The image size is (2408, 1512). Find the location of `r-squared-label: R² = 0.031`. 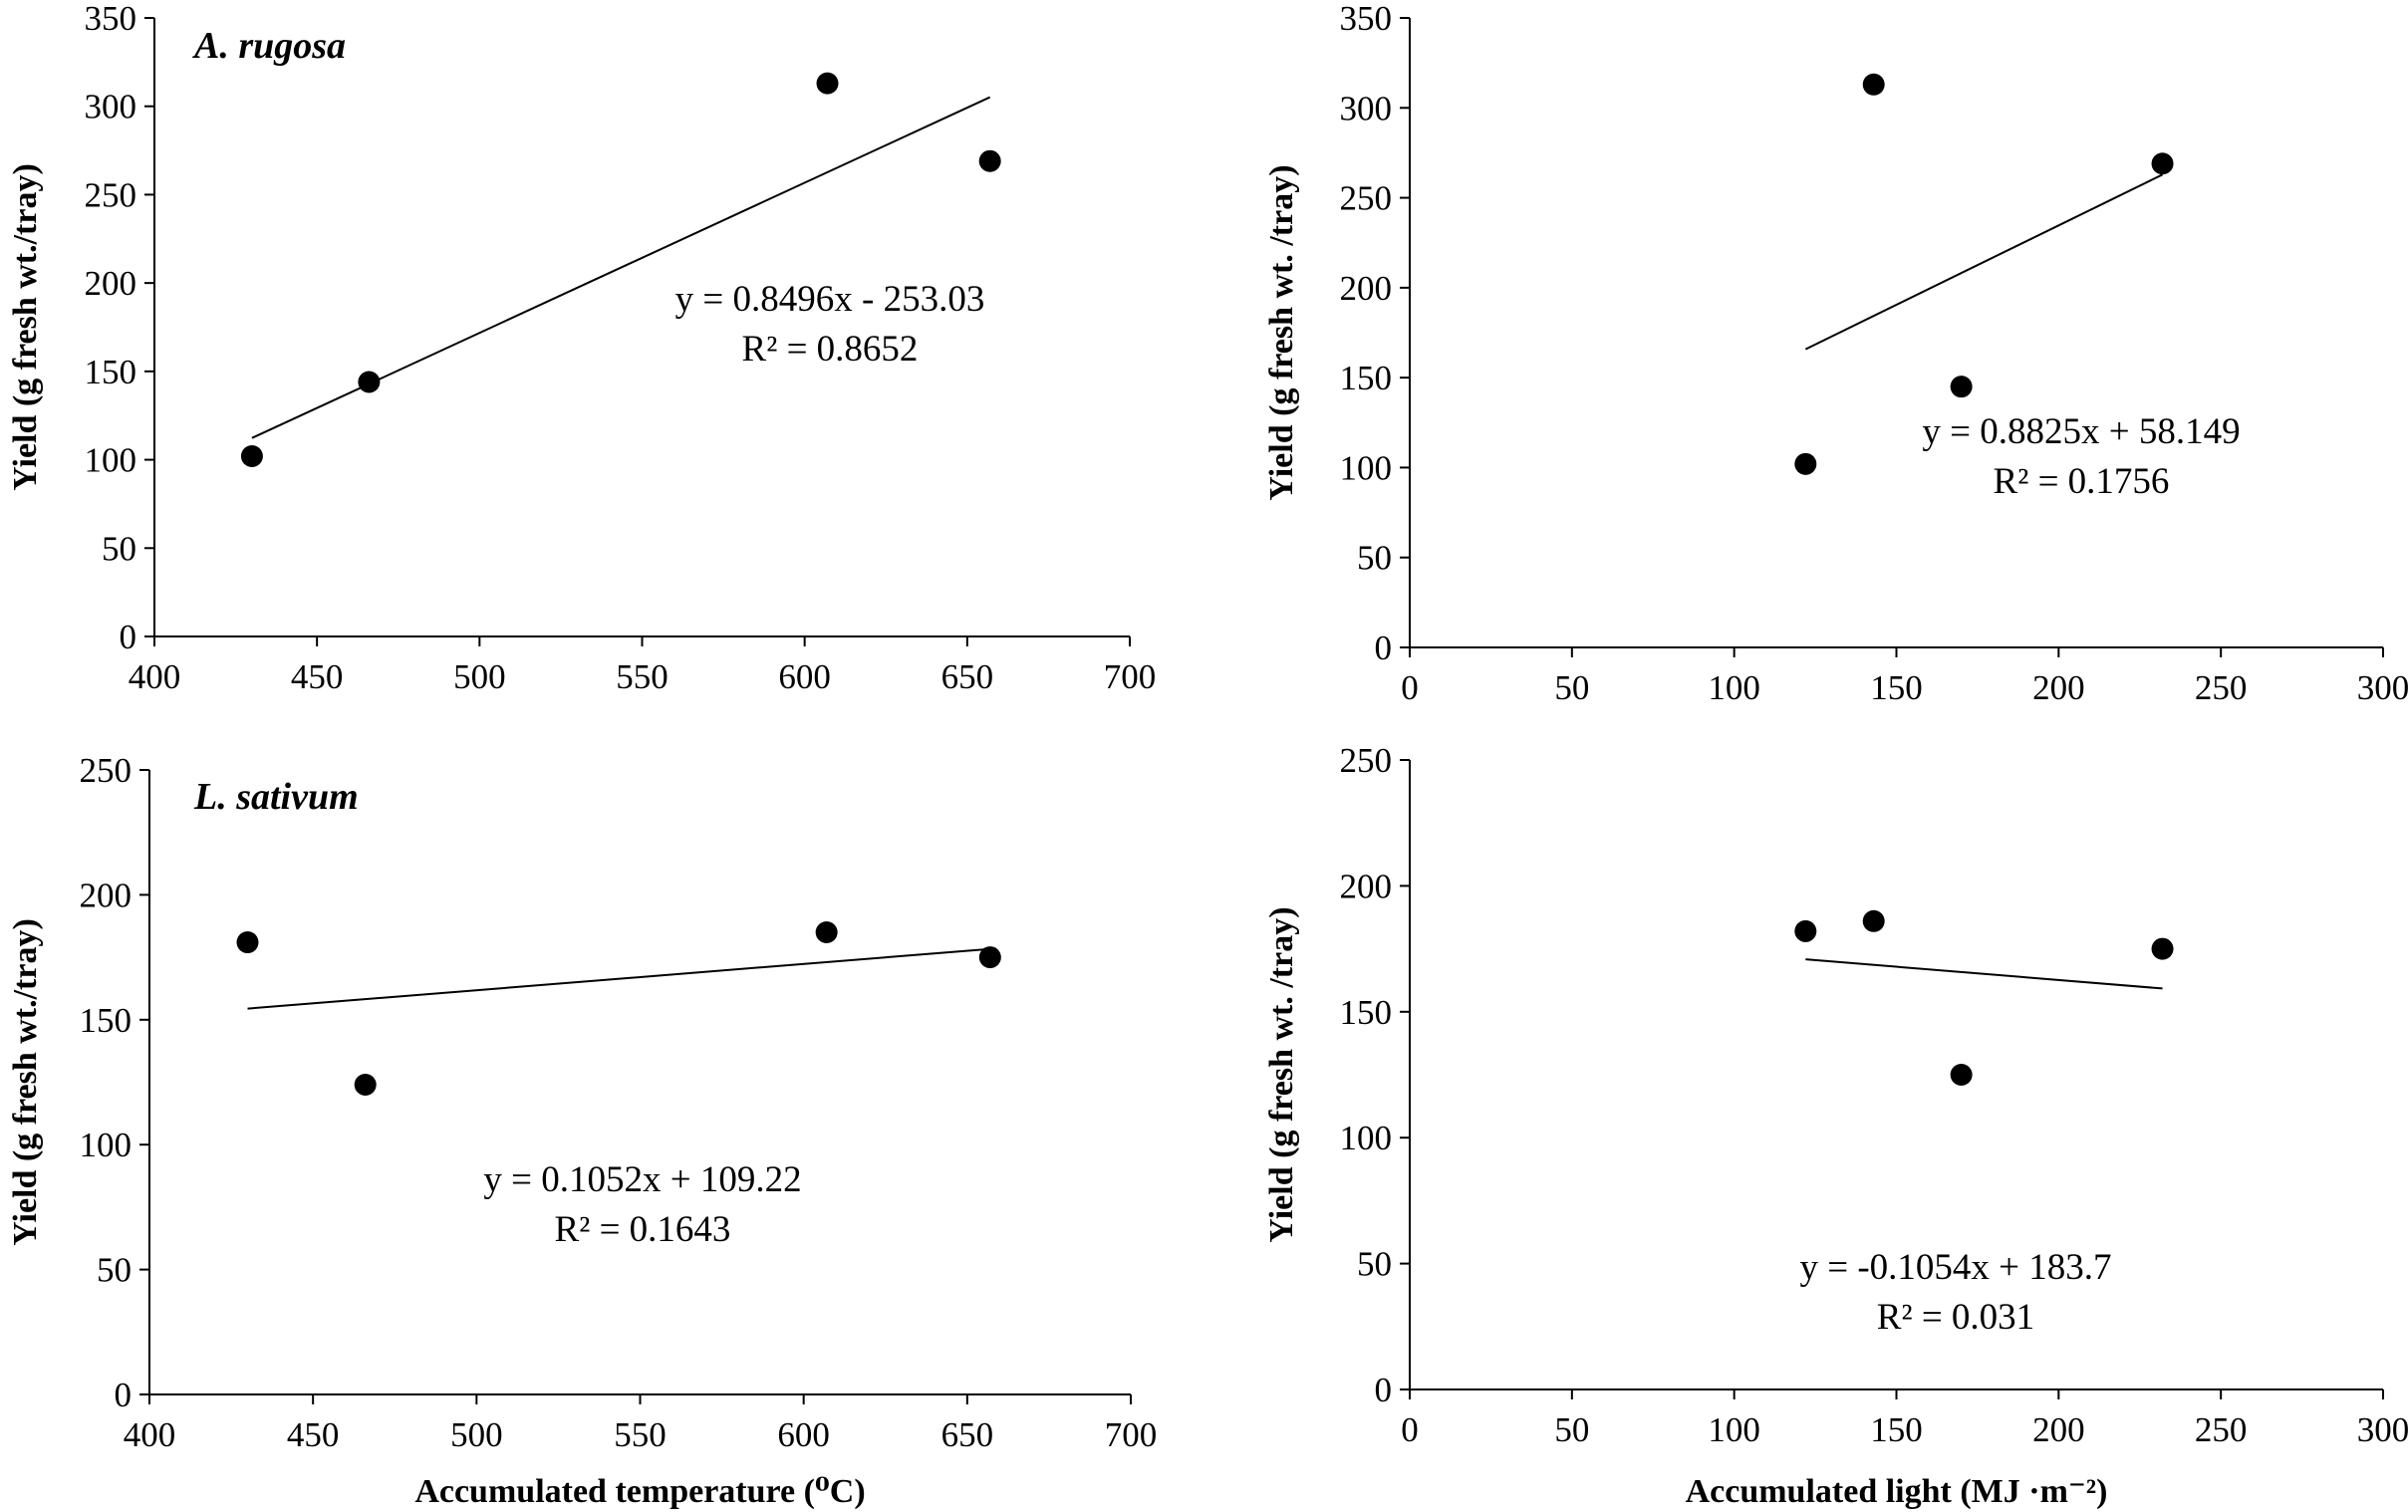

r-squared-label: R² = 0.031 is located at coordinates (1956, 1318).